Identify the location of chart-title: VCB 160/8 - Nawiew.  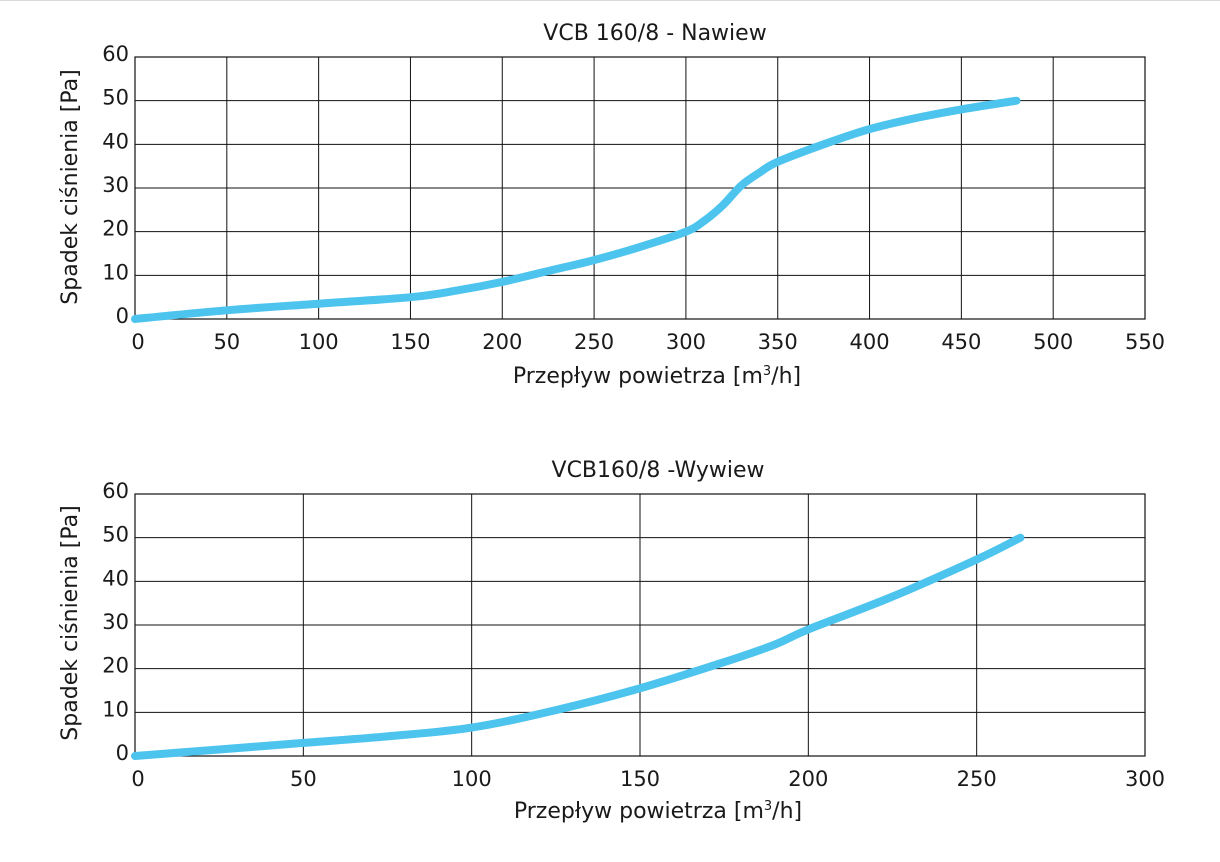
(654, 33).